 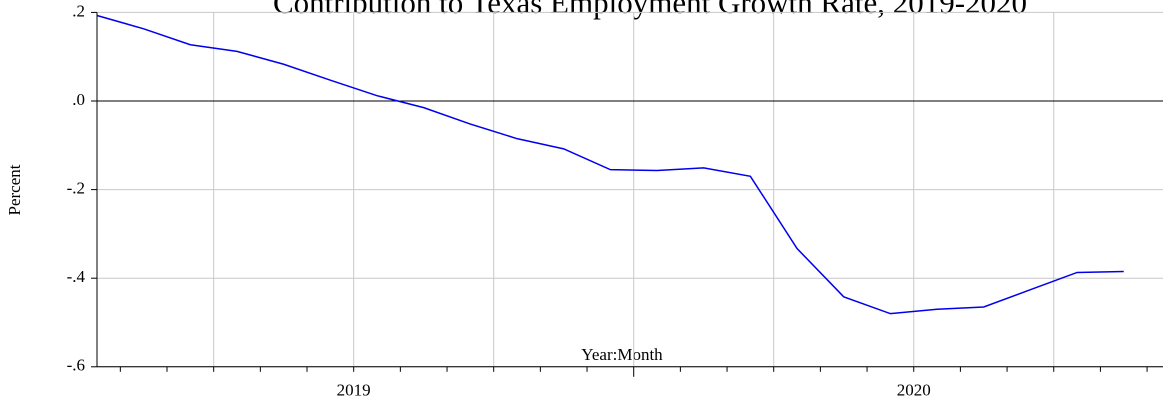 What do you see at coordinates (622, 354) in the screenshot?
I see `x-axis-label: Year:Month` at bounding box center [622, 354].